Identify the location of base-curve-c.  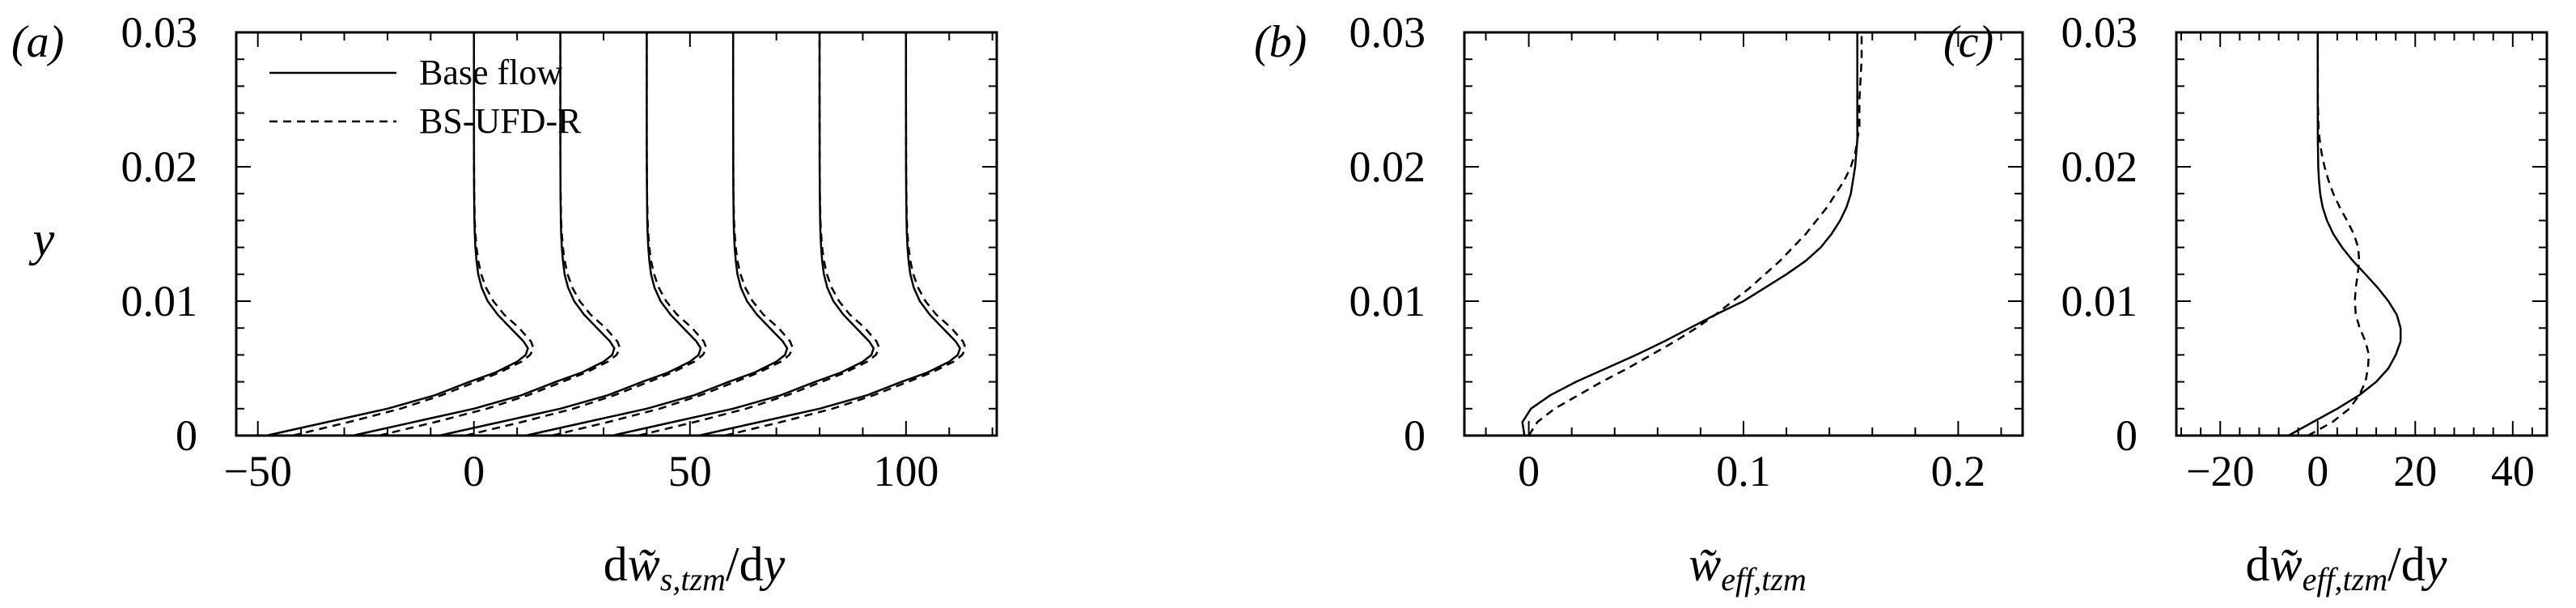
(2344, 234).